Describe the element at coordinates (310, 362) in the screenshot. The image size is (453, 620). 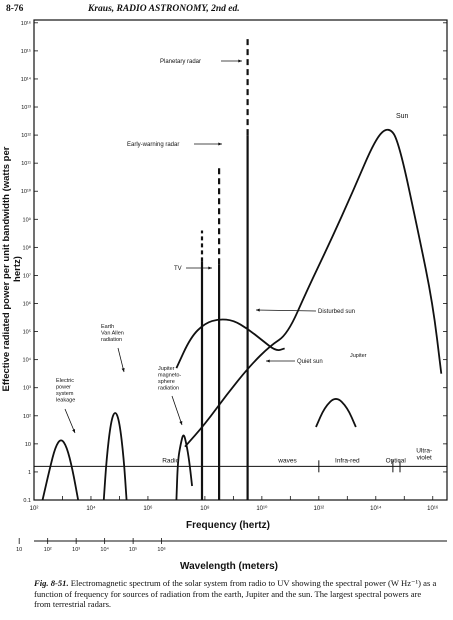
I see `label-quiet-sun: Quiet sun` at that location.